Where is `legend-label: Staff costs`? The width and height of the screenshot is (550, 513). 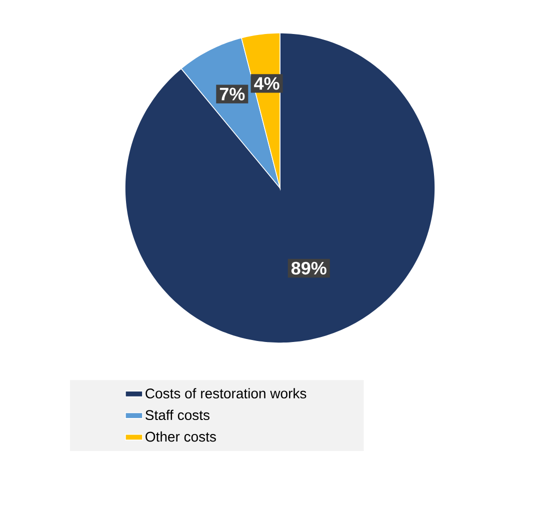 legend-label: Staff costs is located at coordinates (178, 415).